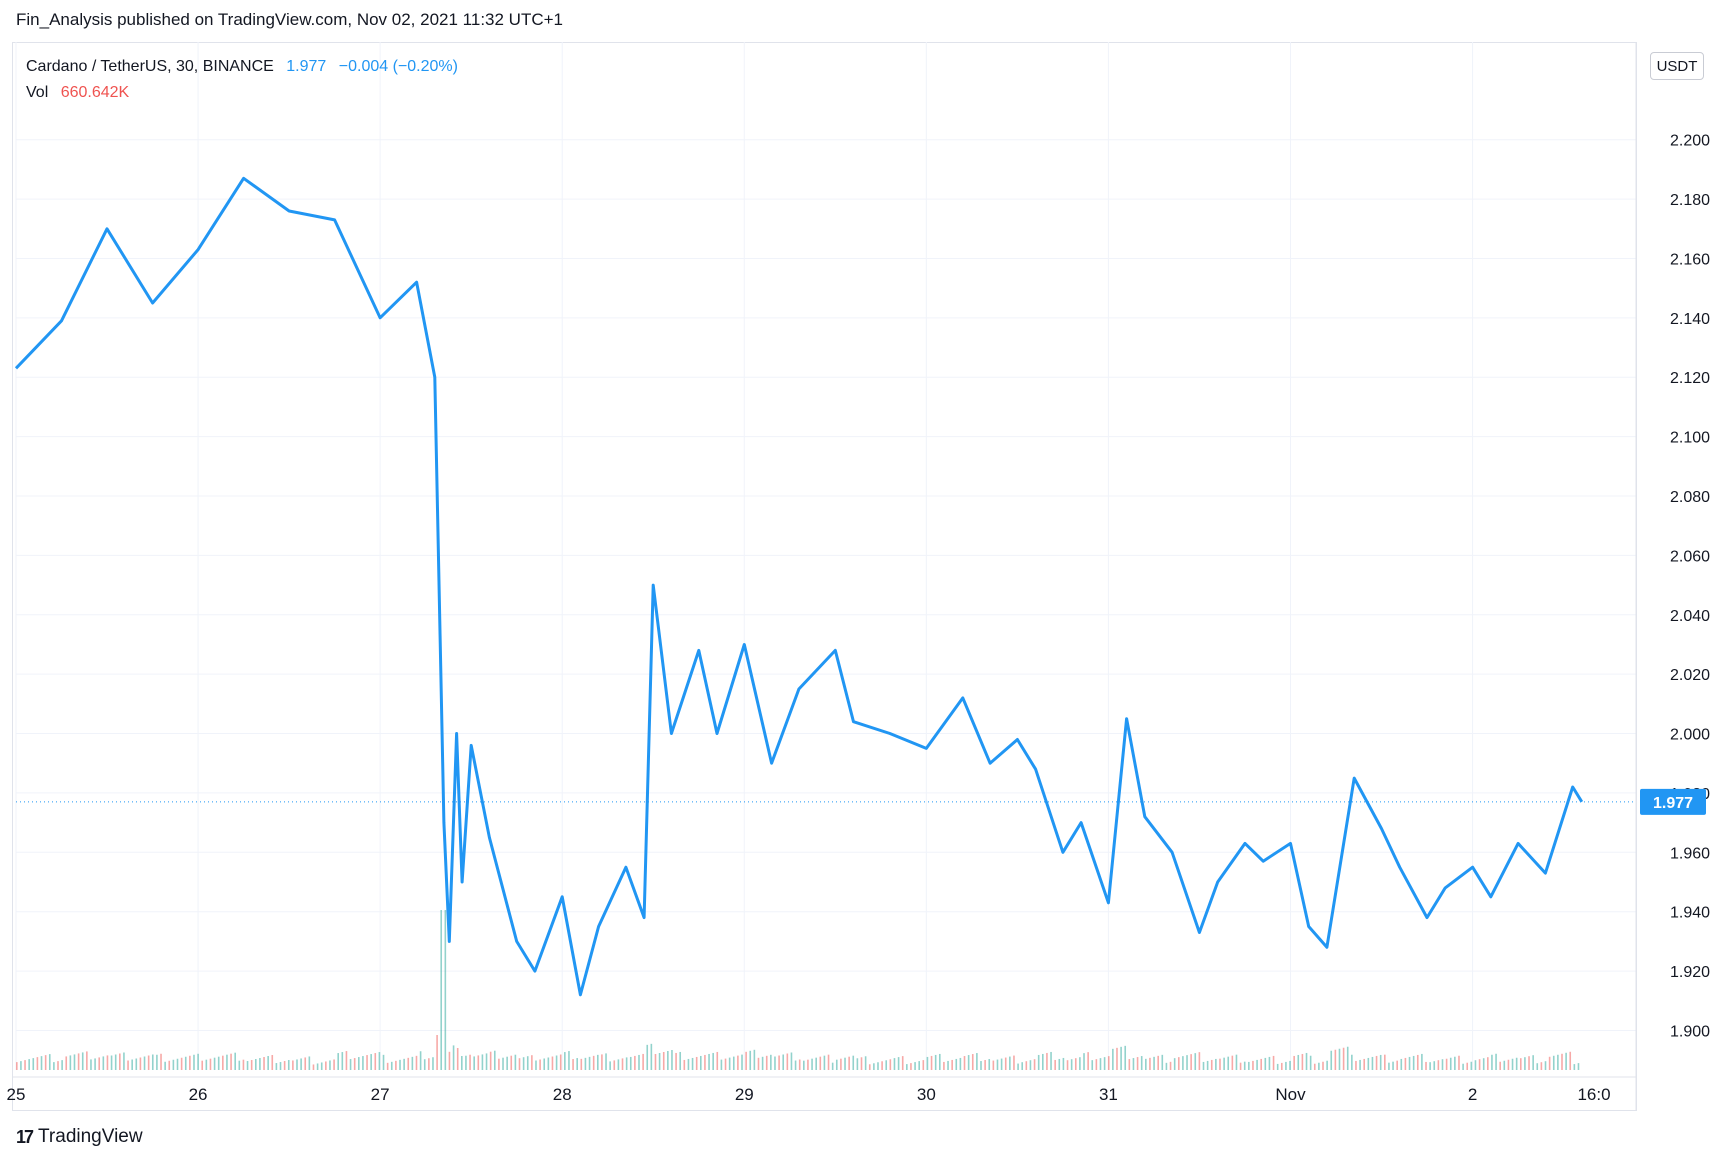  I want to click on tradingview-logo: 17 TradingView, so click(79, 1137).